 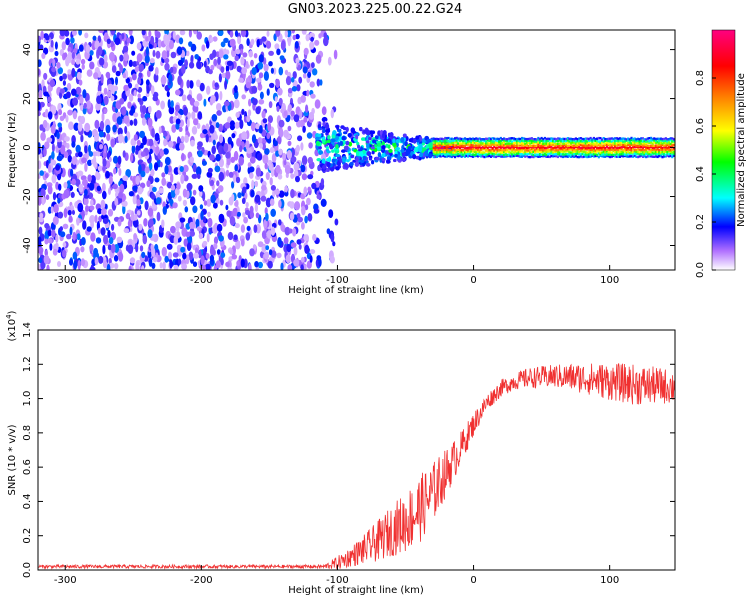 What do you see at coordinates (27, 399) in the screenshot?
I see `y-tick-label: 1.0` at bounding box center [27, 399].